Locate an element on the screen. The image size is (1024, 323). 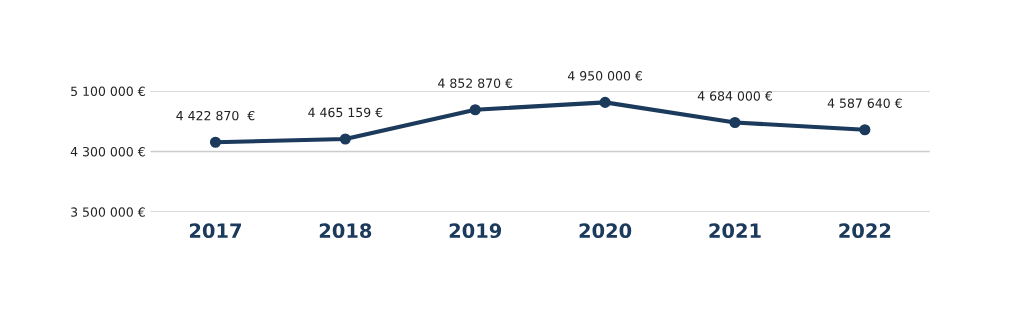
x-tick-label: 2021 is located at coordinates (735, 231).